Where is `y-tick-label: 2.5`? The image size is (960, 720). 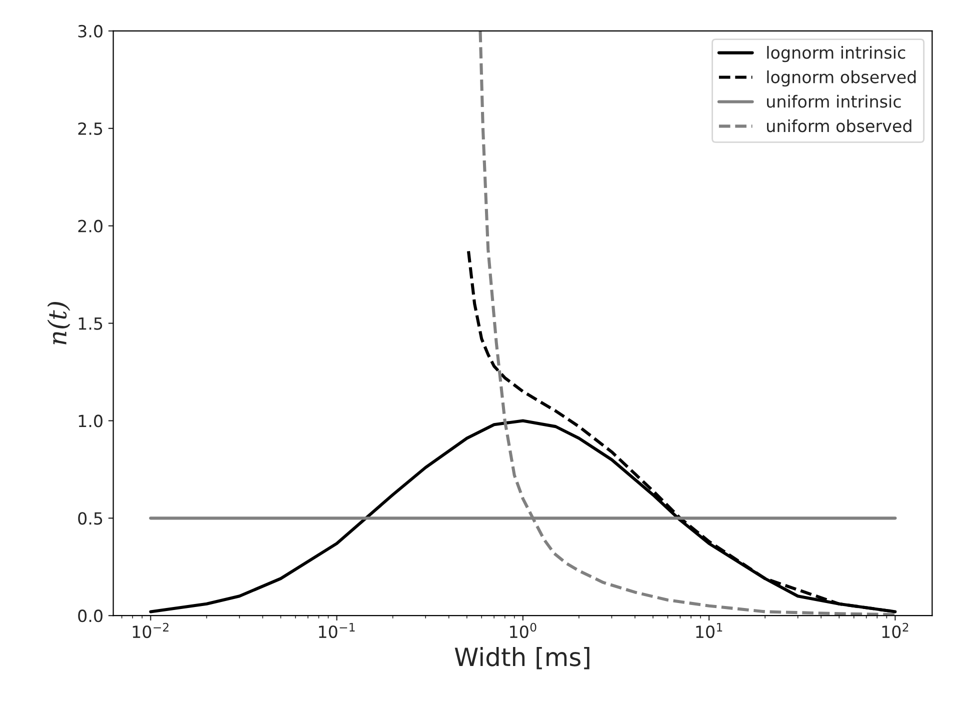 y-tick-label: 2.5 is located at coordinates (90, 128).